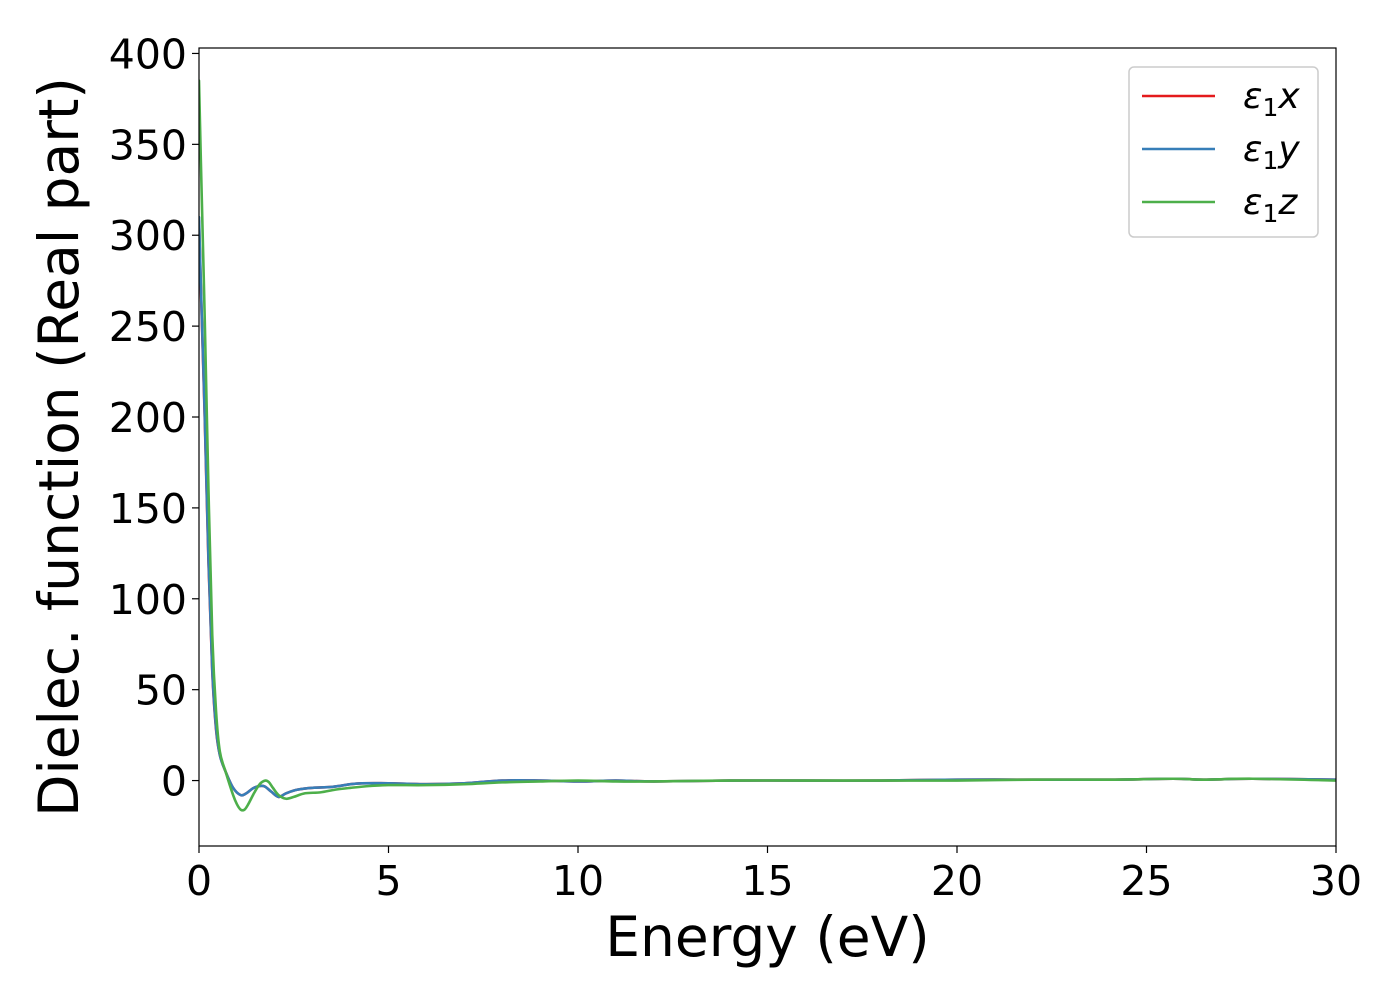 The height and width of the screenshot is (1000, 1400). Describe the element at coordinates (148, 145) in the screenshot. I see `y-tick-label: 350` at that location.